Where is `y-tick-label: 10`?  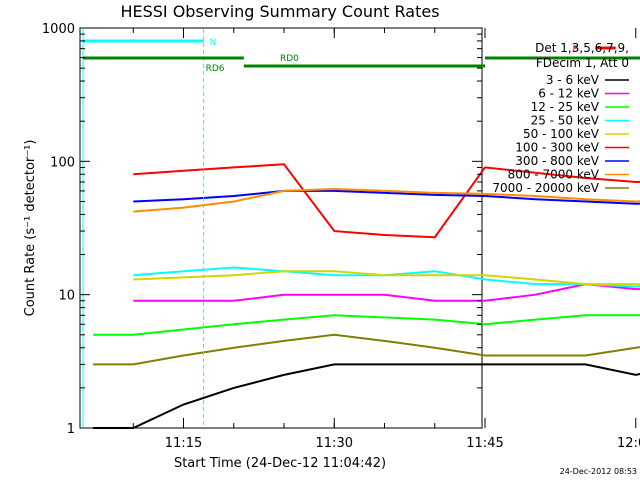 y-tick-label: 10 is located at coordinates (66, 296).